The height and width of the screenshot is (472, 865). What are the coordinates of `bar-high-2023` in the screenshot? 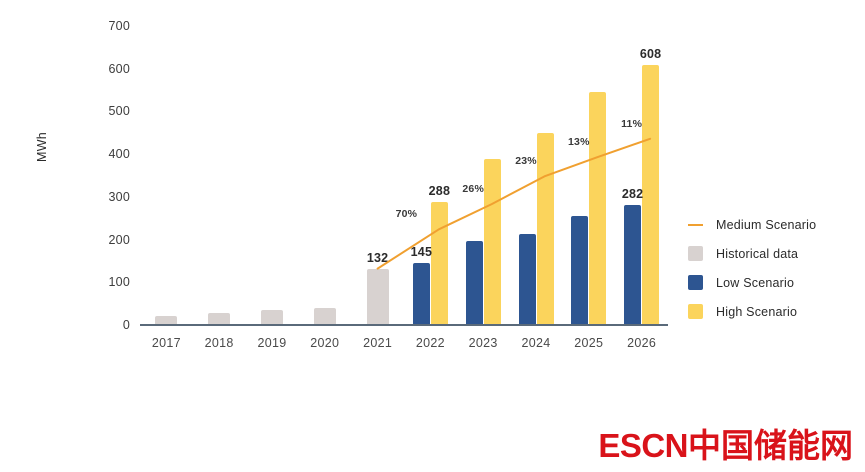 It's located at (492, 242).